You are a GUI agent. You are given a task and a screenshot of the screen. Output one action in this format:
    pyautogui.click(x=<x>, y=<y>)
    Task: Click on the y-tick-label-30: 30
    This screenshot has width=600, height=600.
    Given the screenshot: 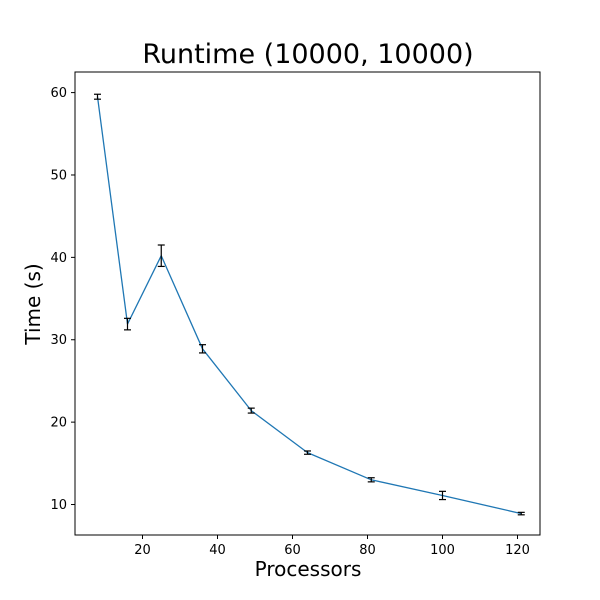 What is the action you would take?
    pyautogui.click(x=58, y=340)
    